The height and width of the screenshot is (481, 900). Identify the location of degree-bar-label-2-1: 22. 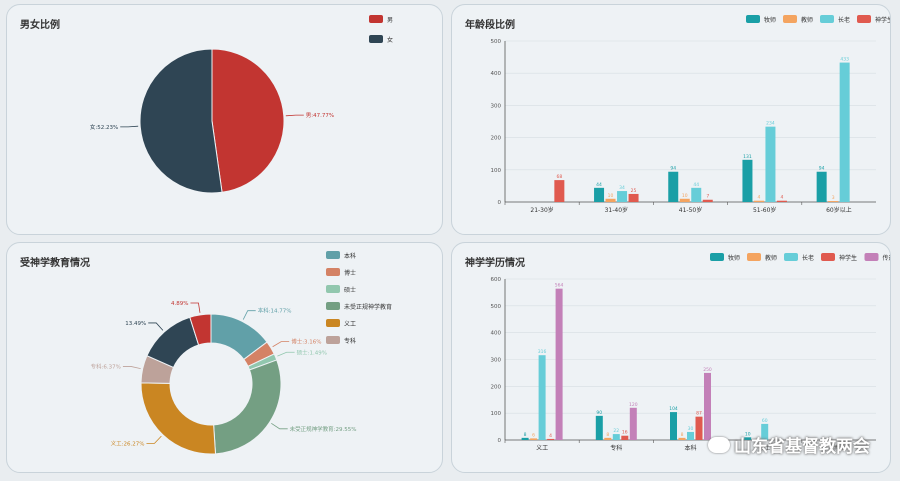
(616, 431).